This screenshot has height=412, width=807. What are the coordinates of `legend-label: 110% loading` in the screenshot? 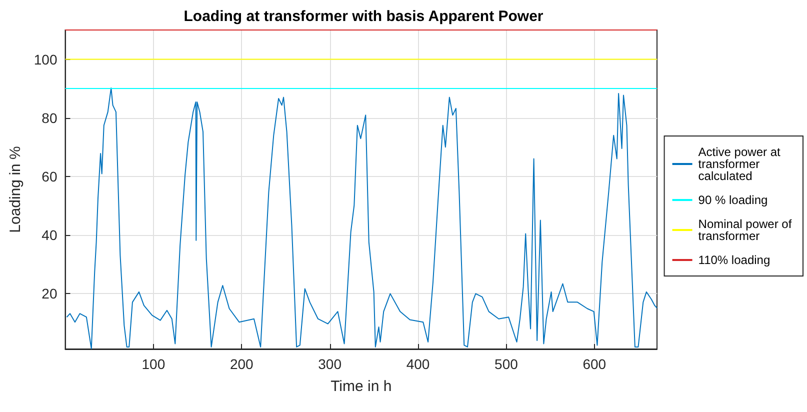 It's located at (734, 260).